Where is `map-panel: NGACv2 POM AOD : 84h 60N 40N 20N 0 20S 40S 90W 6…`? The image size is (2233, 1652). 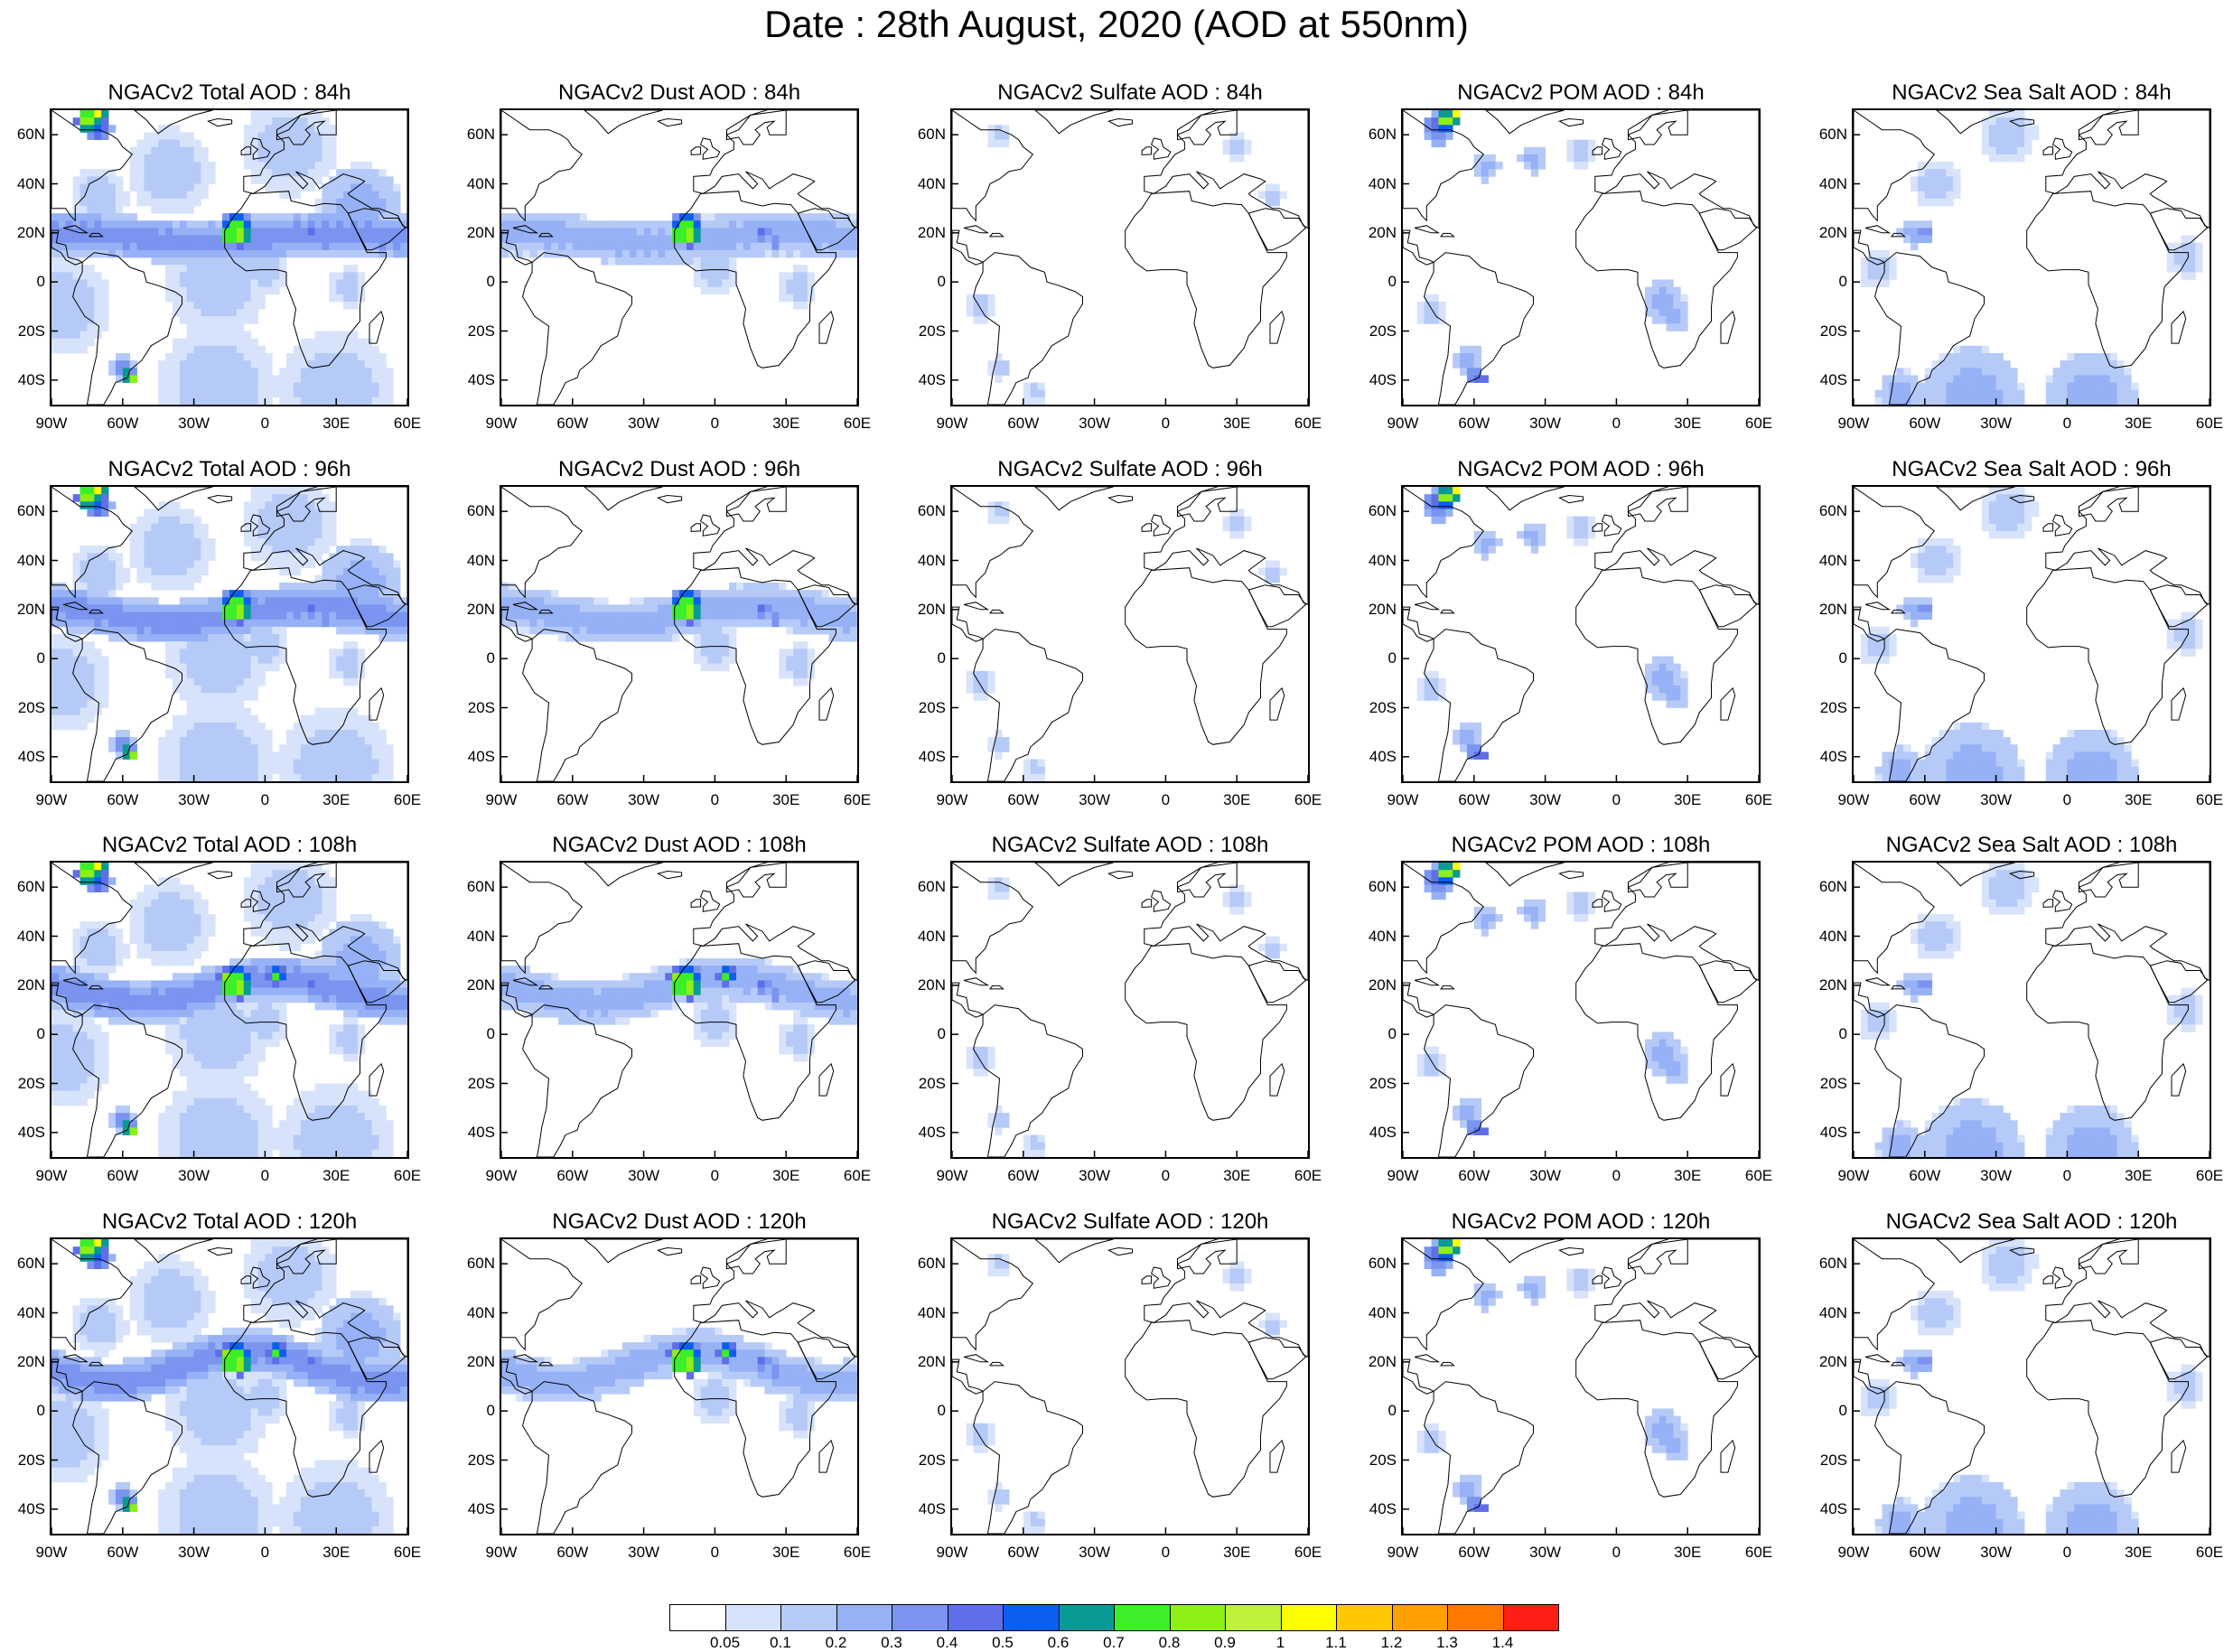 map-panel: NGACv2 POM AOD : 84h 60N 40N 20N 0 20S 40S 90W 6… is located at coordinates (1574, 267).